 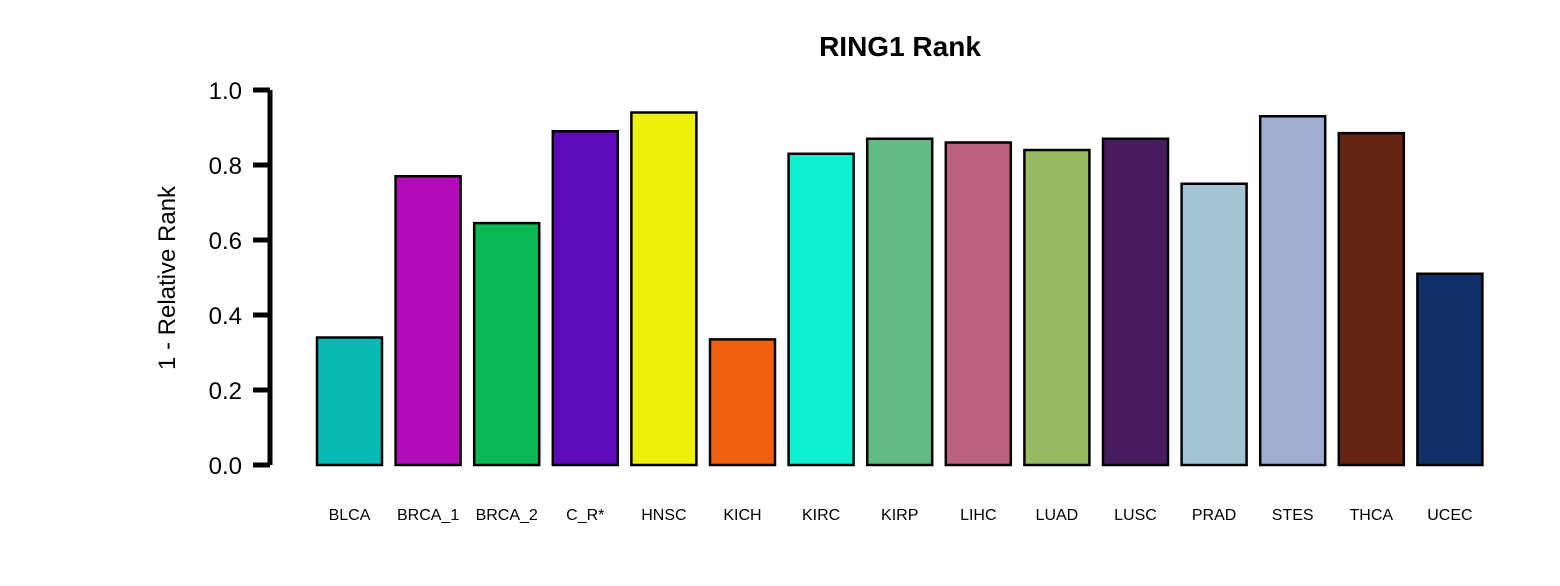 I want to click on y-tick-label: 0.2, so click(x=225, y=391).